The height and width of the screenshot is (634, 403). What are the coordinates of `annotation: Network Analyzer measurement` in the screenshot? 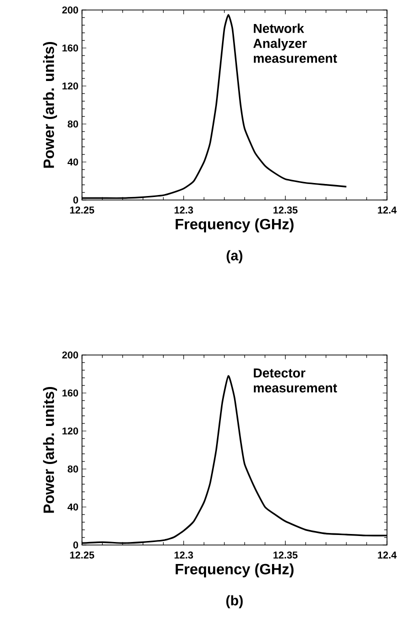 It's located at (295, 43).